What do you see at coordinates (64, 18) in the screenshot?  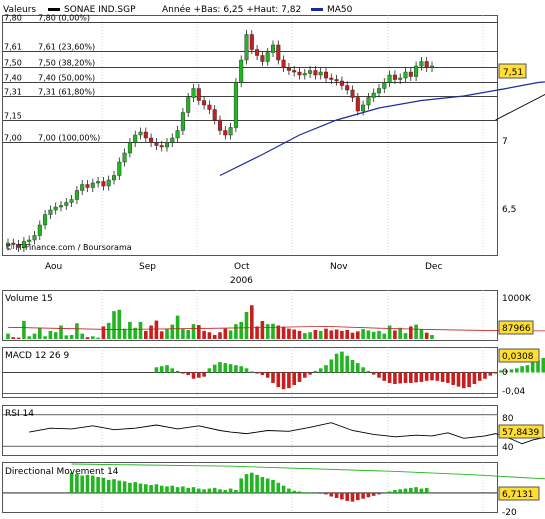 I see `fib-level-label: 7,80 (0,00%)` at bounding box center [64, 18].